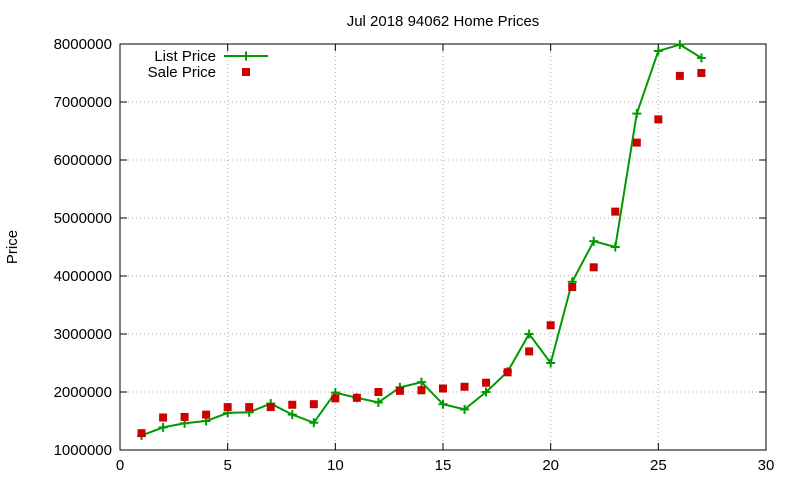 The image size is (800, 480). I want to click on x-tick-label: 25, so click(658, 465).